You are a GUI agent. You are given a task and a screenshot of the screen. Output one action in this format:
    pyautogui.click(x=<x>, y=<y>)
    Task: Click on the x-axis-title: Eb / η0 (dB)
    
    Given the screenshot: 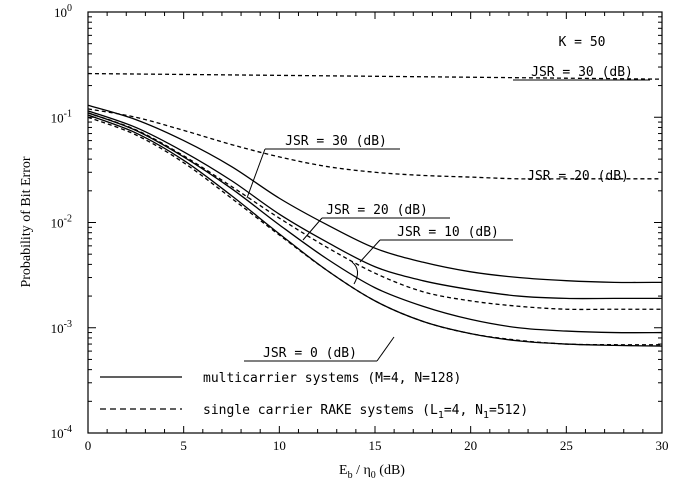 What is the action you would take?
    pyautogui.click(x=372, y=472)
    